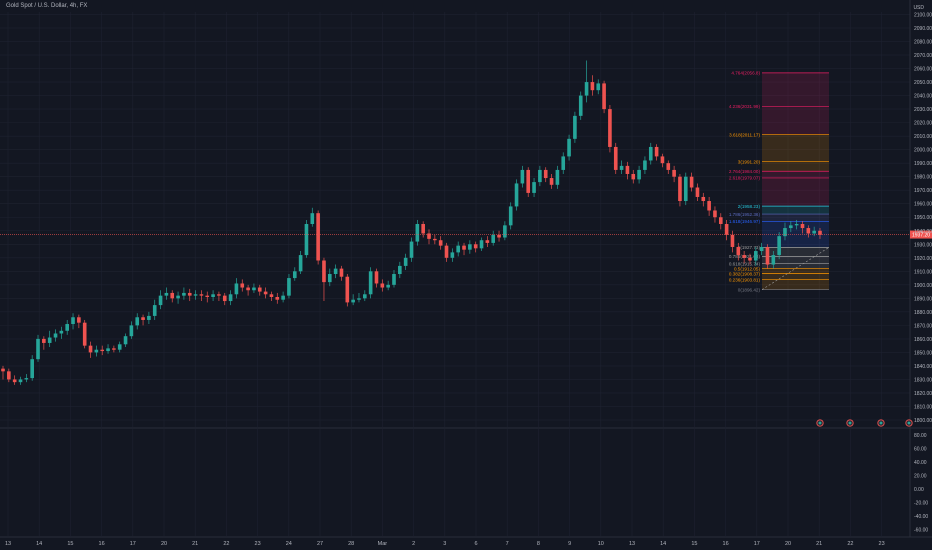  What do you see at coordinates (923, 353) in the screenshot?
I see `price-tick-label: 1850.00` at bounding box center [923, 353].